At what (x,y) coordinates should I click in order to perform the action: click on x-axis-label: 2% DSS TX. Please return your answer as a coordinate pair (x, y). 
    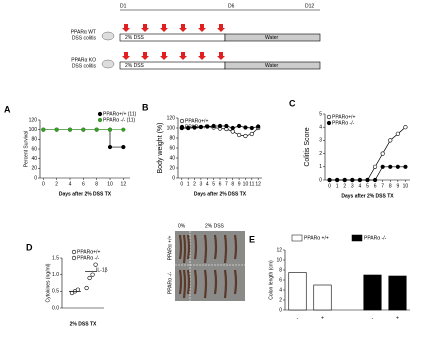
    Looking at the image, I should click on (83, 324).